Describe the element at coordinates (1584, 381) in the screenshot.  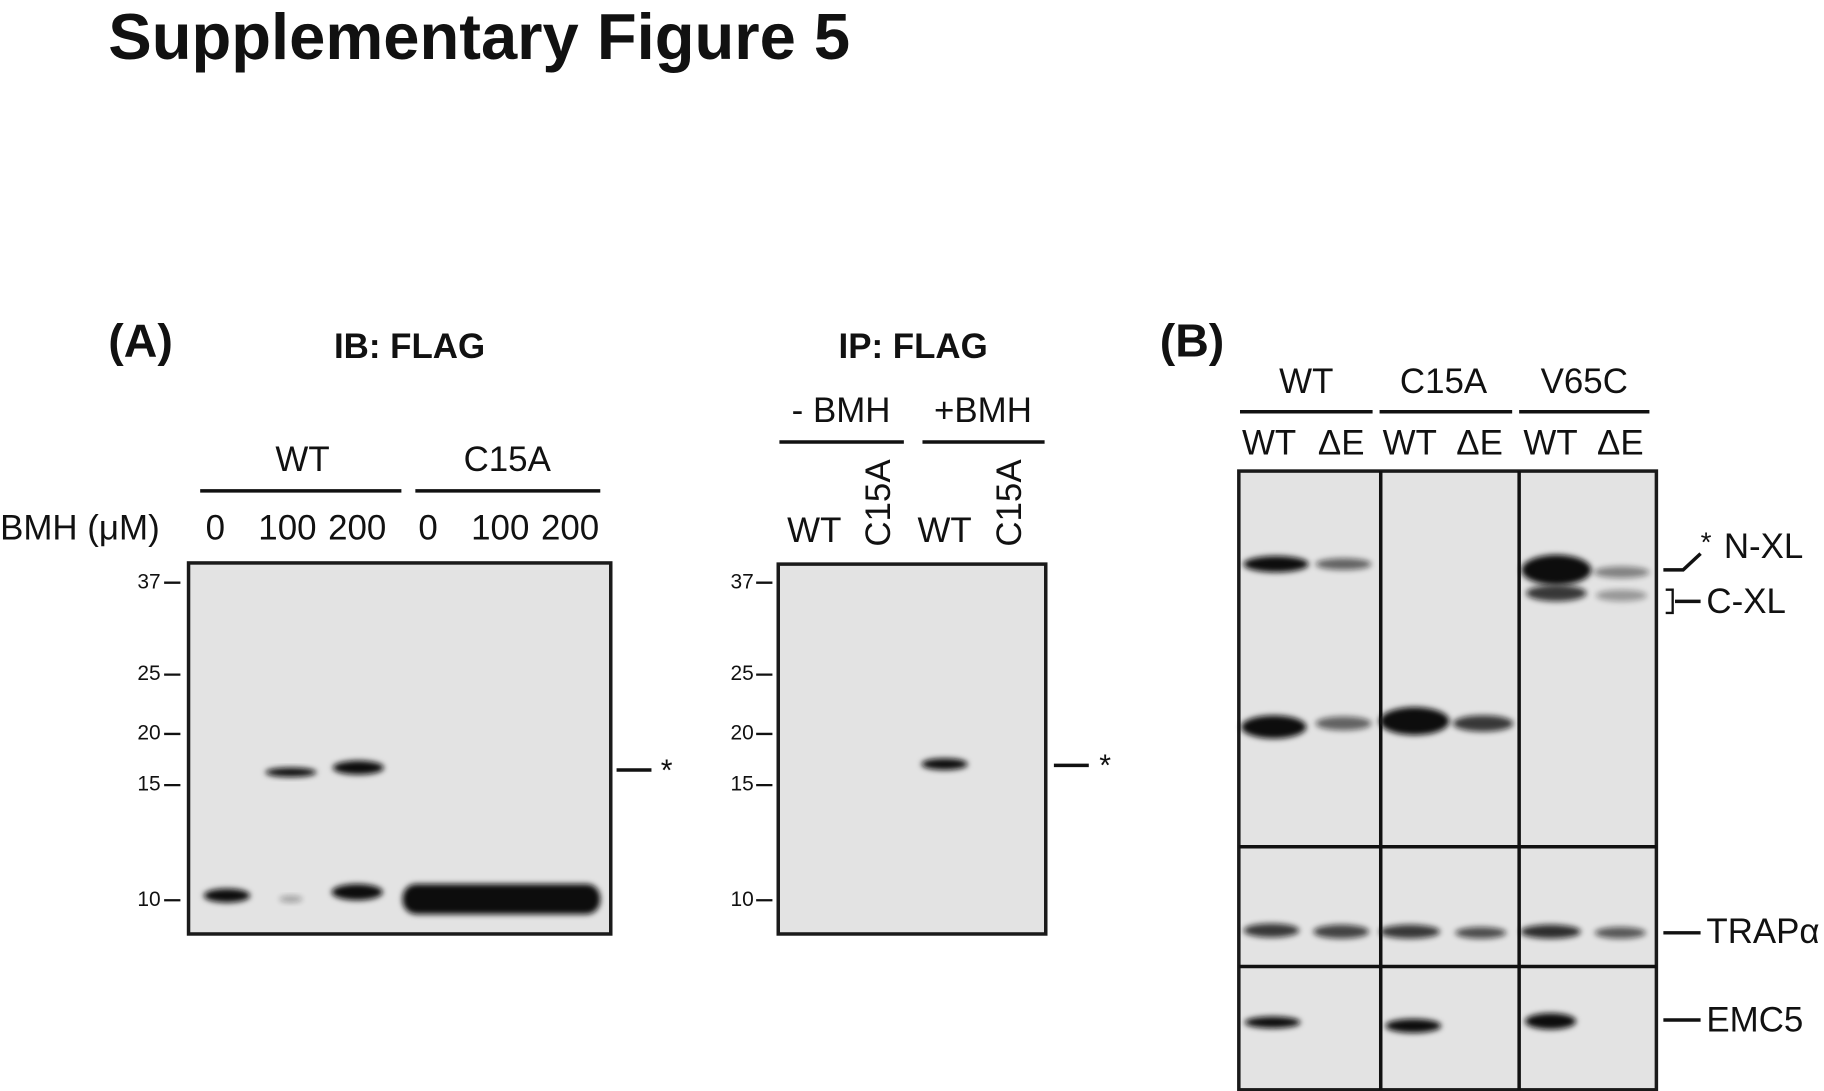
I see `group-label: V65C` at that location.